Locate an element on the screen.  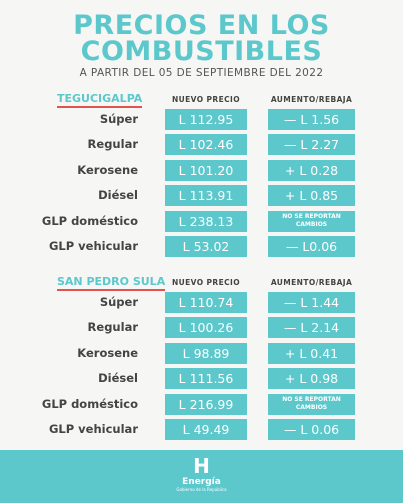
price-box: L 238.13 is located at coordinates (206, 221).